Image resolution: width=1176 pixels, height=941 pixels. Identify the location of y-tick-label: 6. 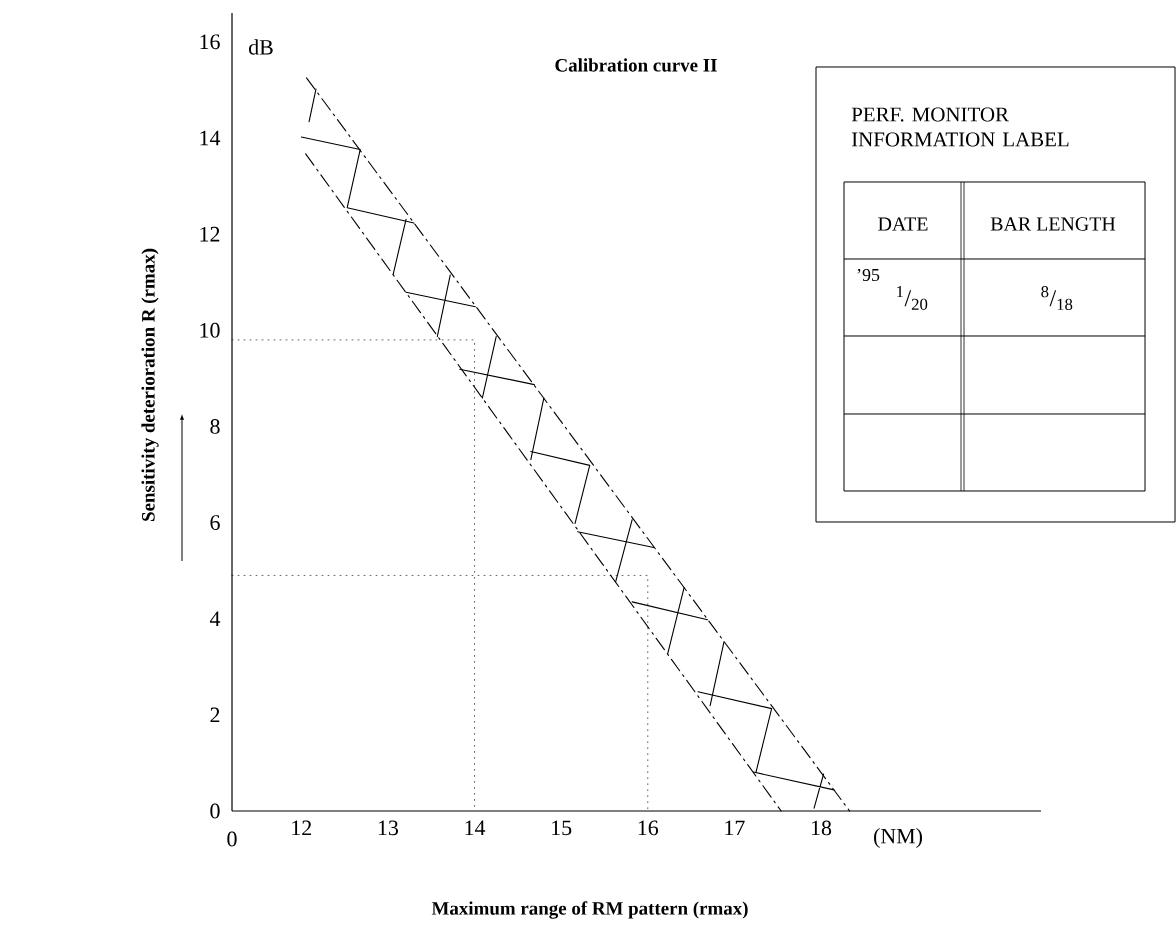
(215, 522).